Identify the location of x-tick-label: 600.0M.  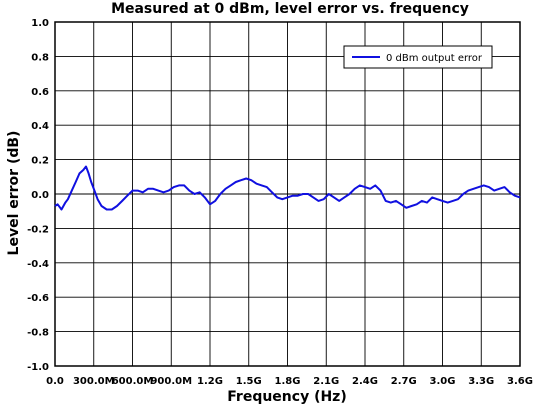
(133, 381).